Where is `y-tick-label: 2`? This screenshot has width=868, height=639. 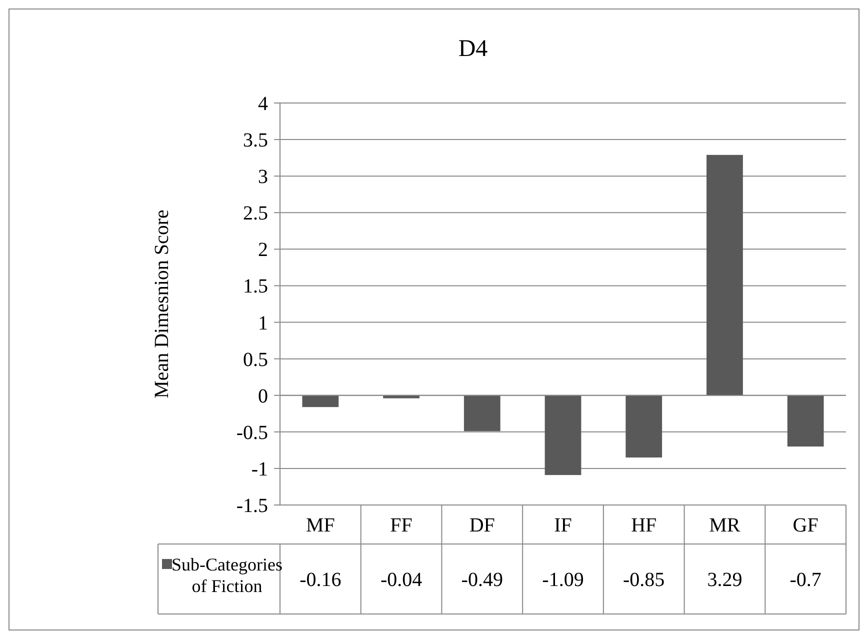 y-tick-label: 2 is located at coordinates (263, 250).